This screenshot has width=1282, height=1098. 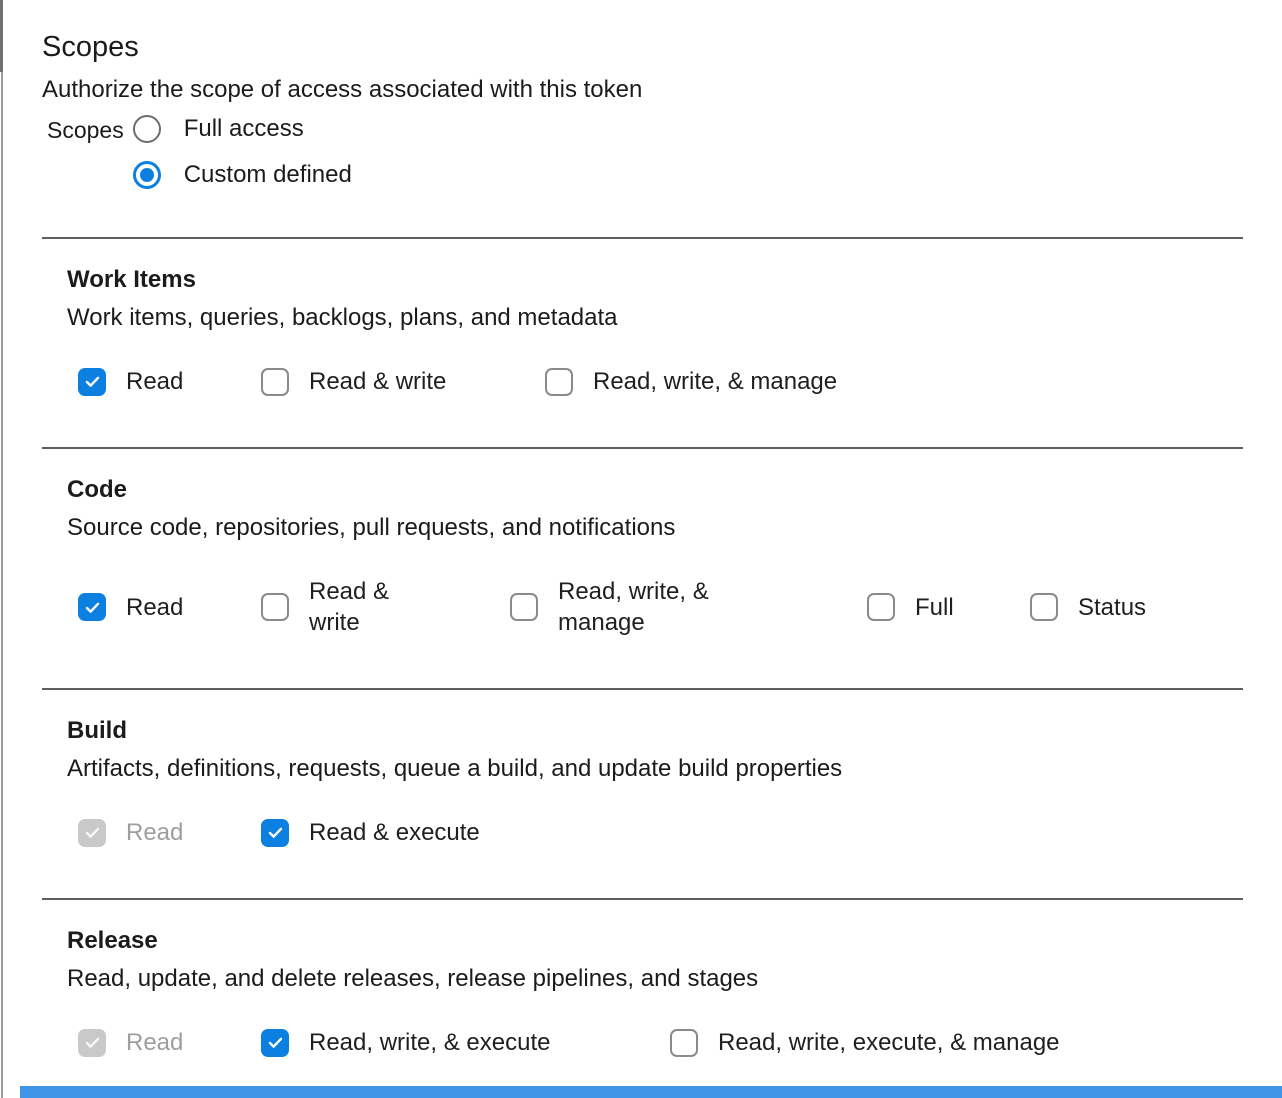 I want to click on scopes-radio-group: Scopes Full access Custom defined, so click(x=662, y=152).